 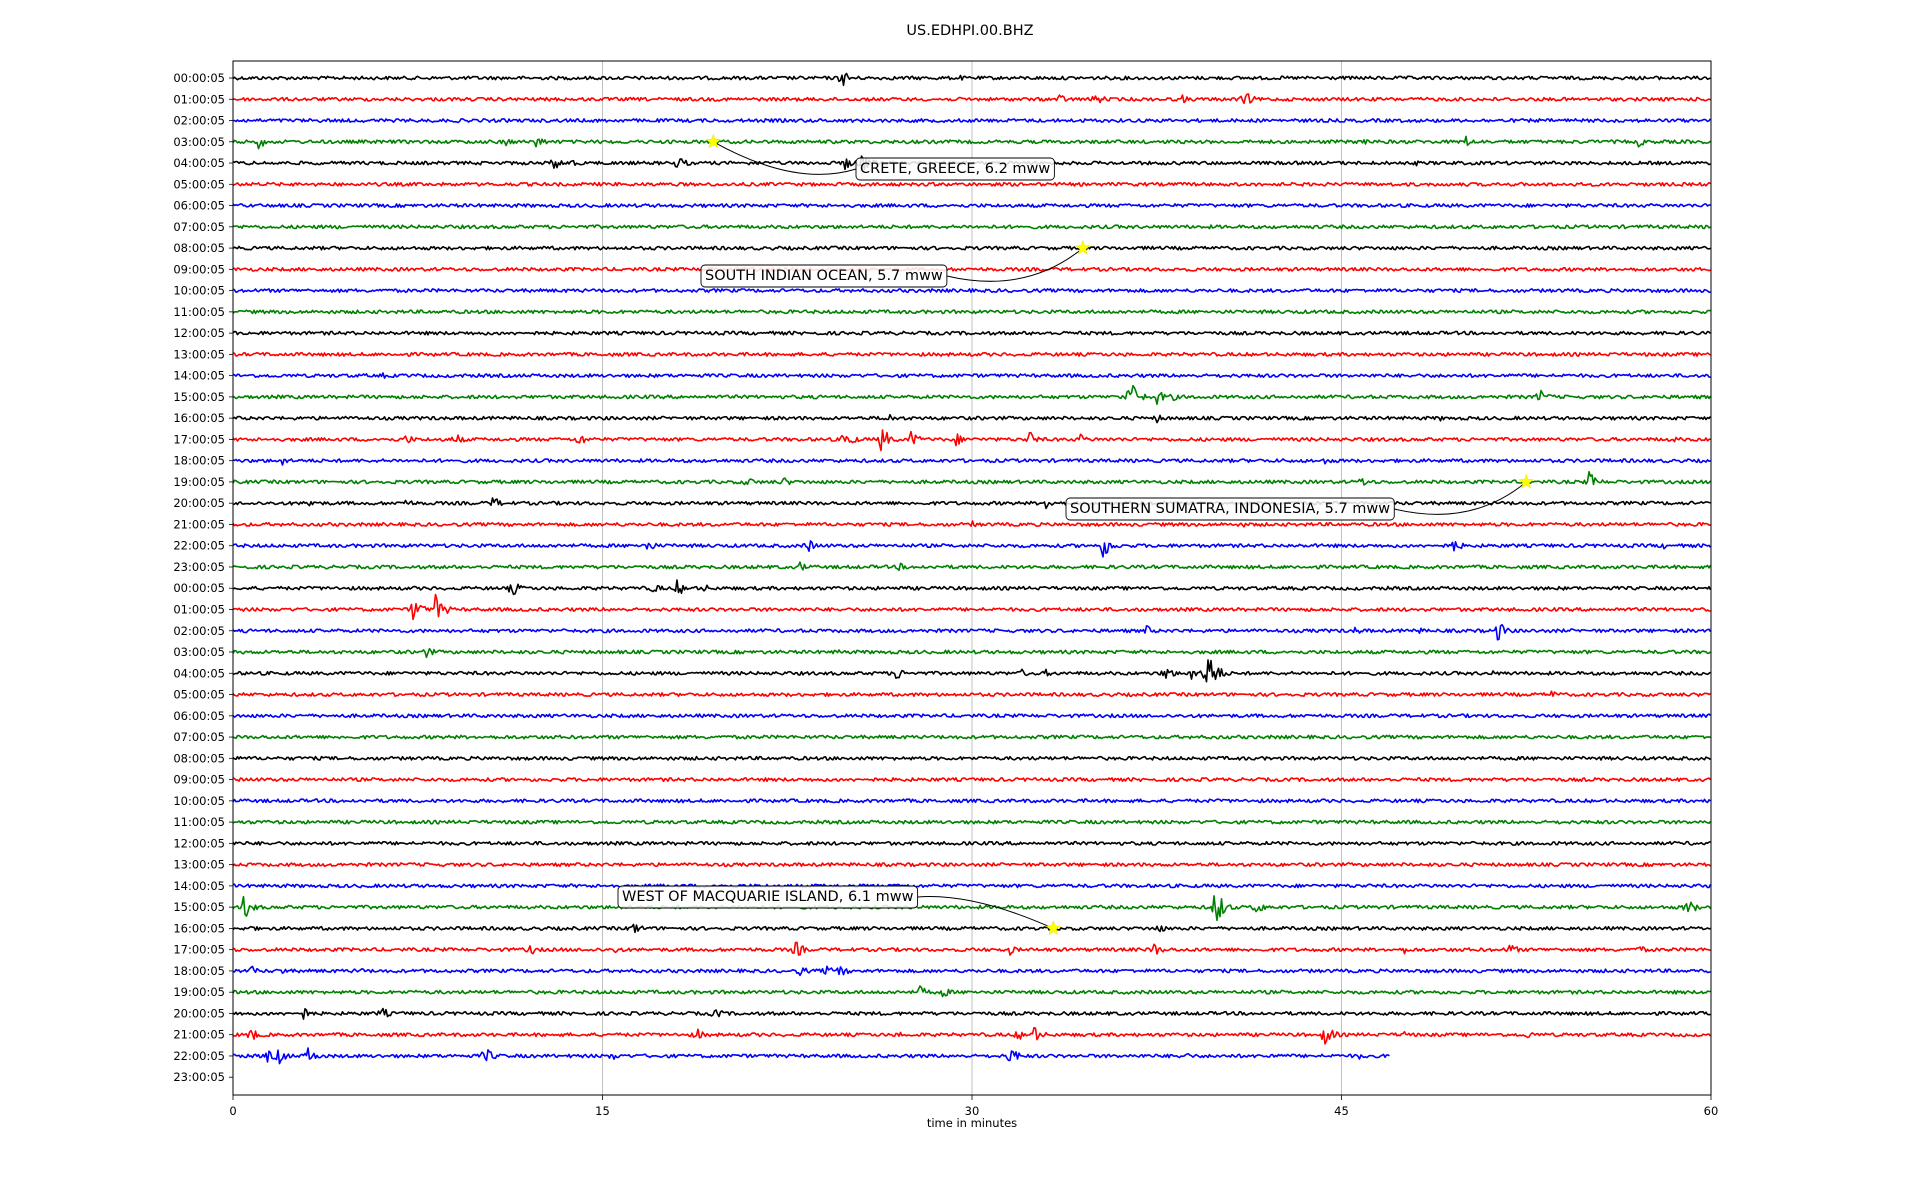 I want to click on y-tick-label-5: 05:00:05, so click(x=199, y=184).